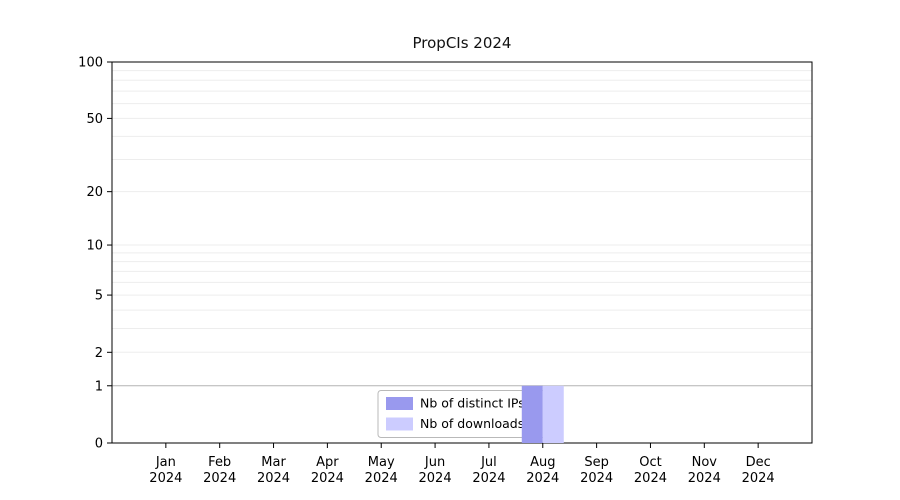  What do you see at coordinates (399, 424) in the screenshot?
I see `legend-swatch-downloads` at bounding box center [399, 424].